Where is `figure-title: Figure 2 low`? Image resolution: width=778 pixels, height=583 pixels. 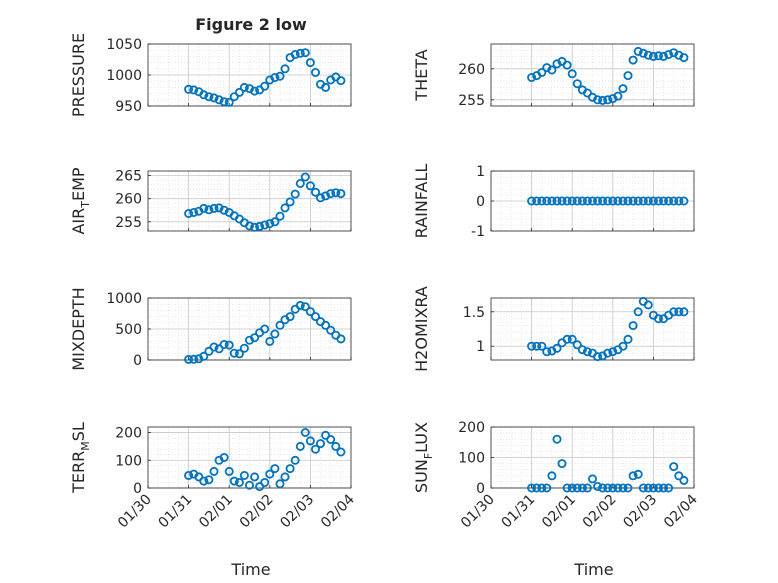
figure-title: Figure 2 low is located at coordinates (251, 24).